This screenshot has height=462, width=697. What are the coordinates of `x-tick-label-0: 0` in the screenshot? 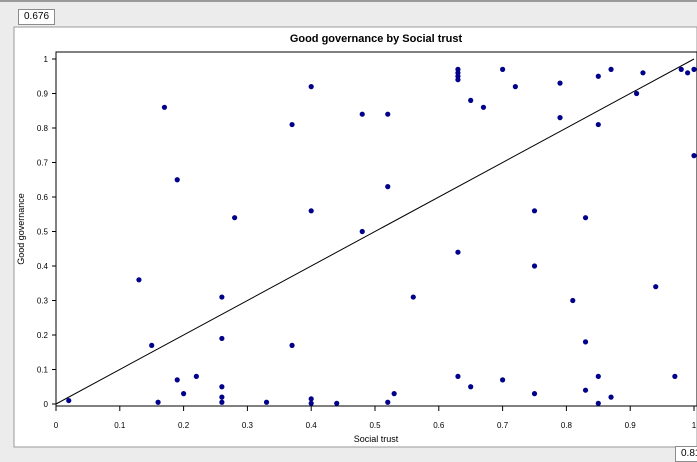 It's located at (56, 425).